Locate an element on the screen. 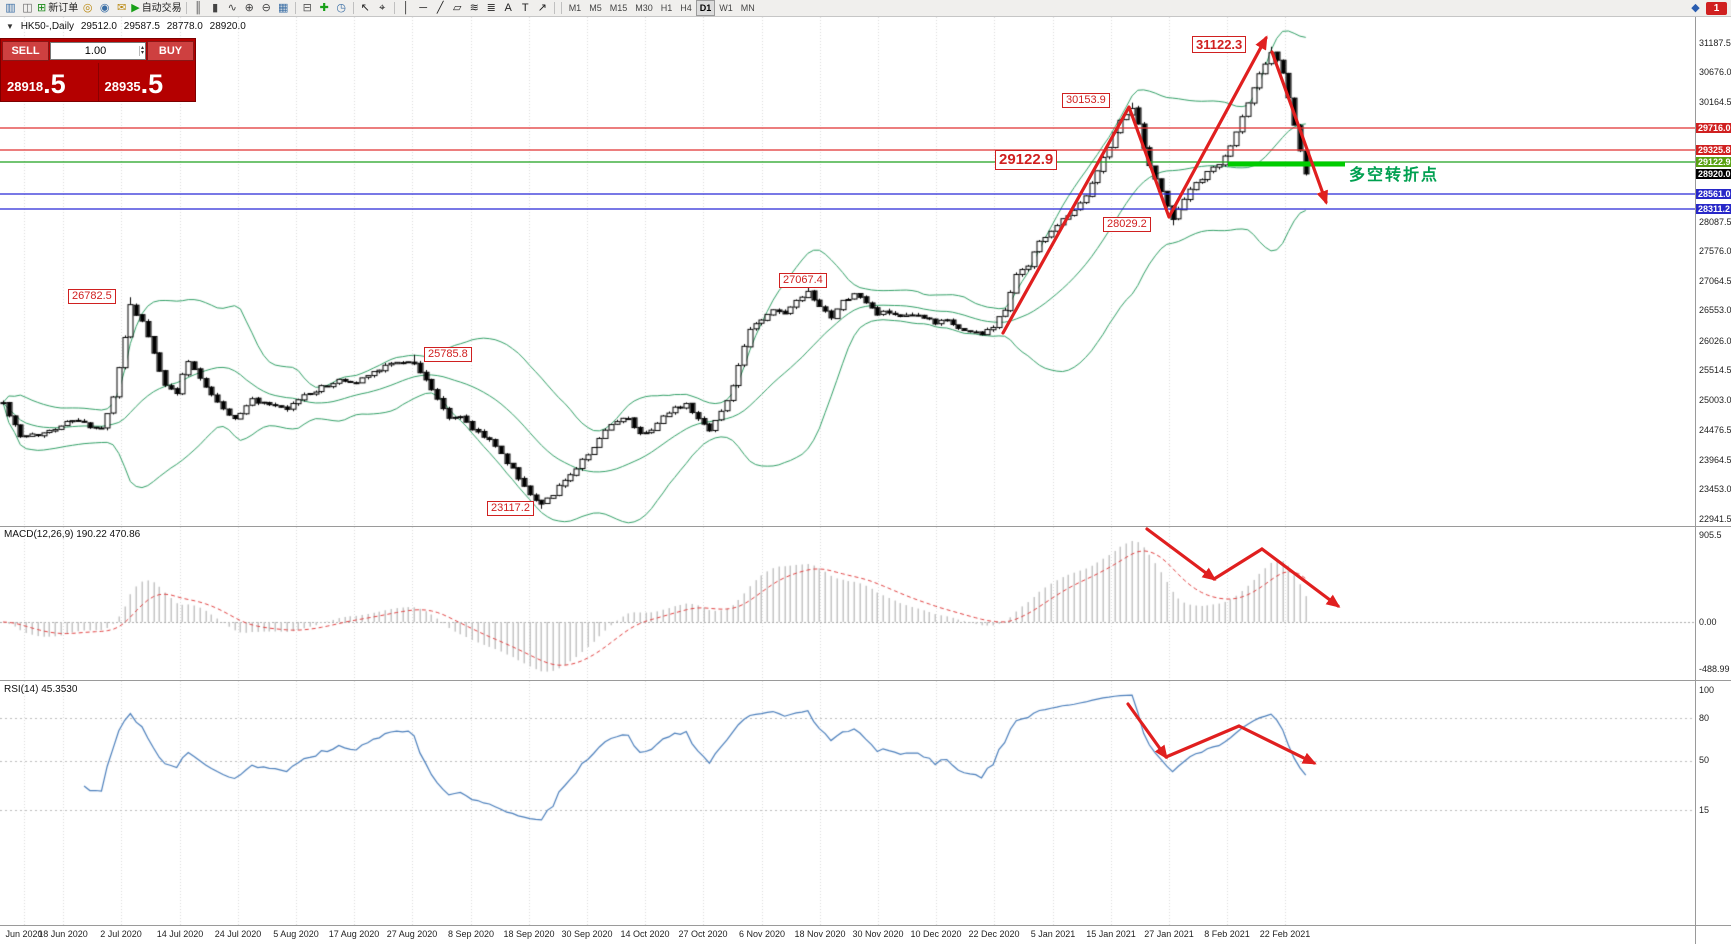  sell-price: 28918.5 is located at coordinates (50, 82).